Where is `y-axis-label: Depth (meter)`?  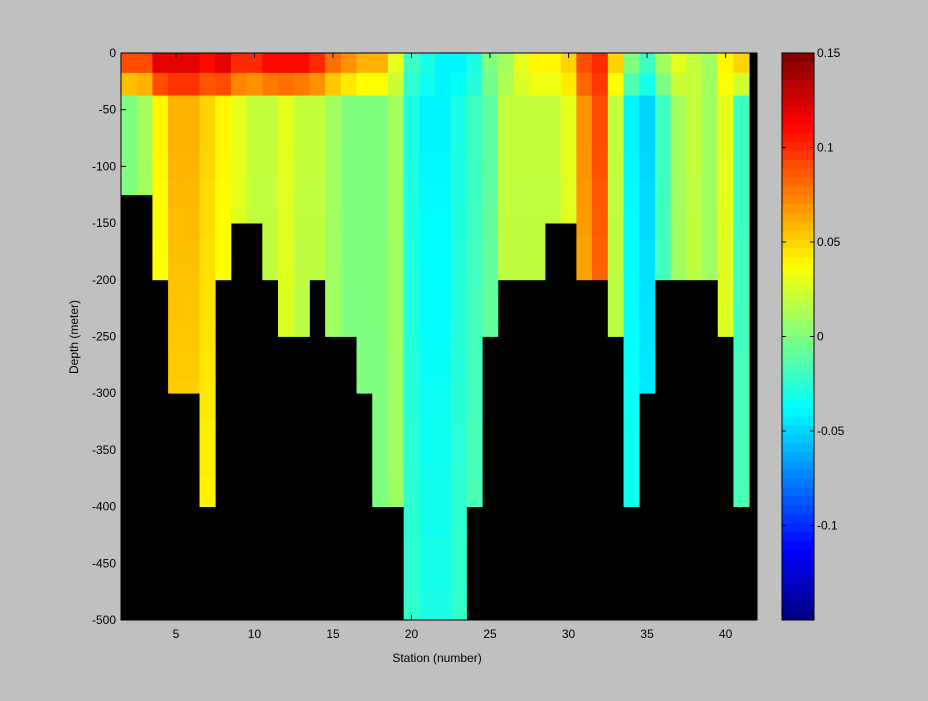
y-axis-label: Depth (meter) is located at coordinates (74, 337).